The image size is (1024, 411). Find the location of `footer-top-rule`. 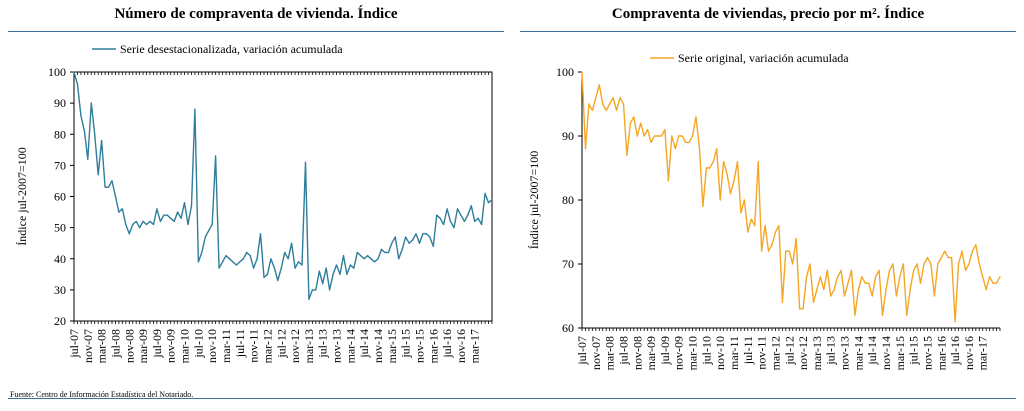

footer-top-rule is located at coordinates (512, 398).